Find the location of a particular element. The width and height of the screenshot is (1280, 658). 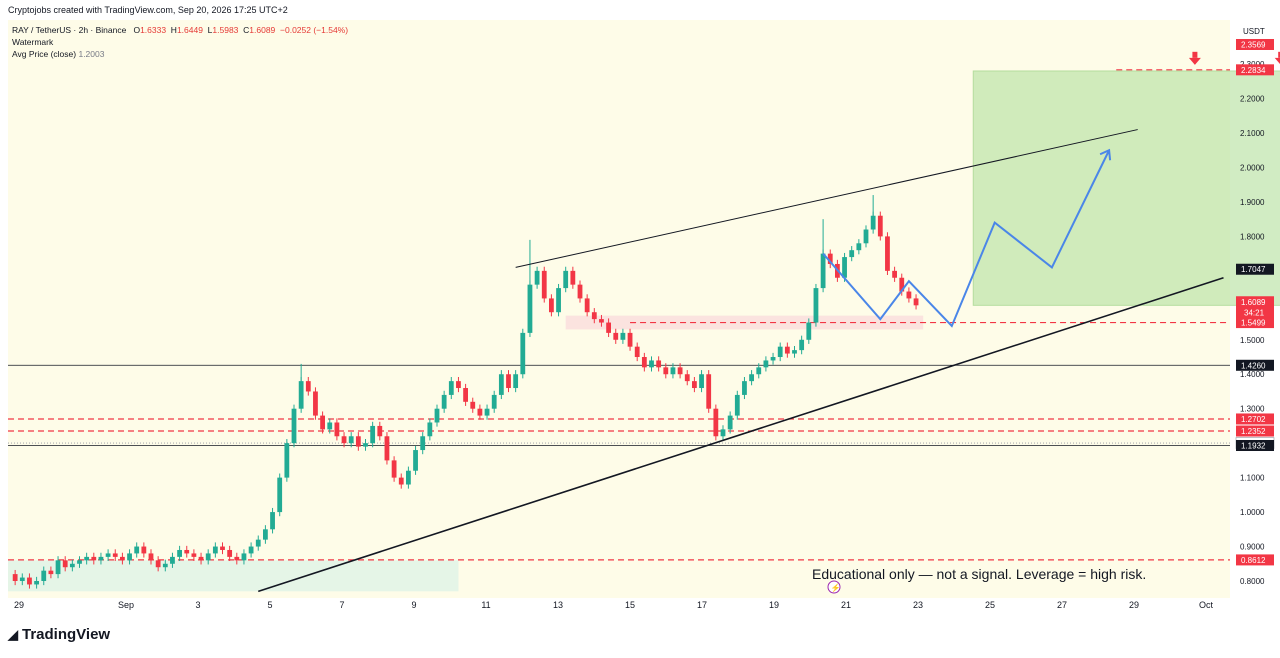

price-tag-text-1.6089: 1.6089 is located at coordinates (1253, 302).